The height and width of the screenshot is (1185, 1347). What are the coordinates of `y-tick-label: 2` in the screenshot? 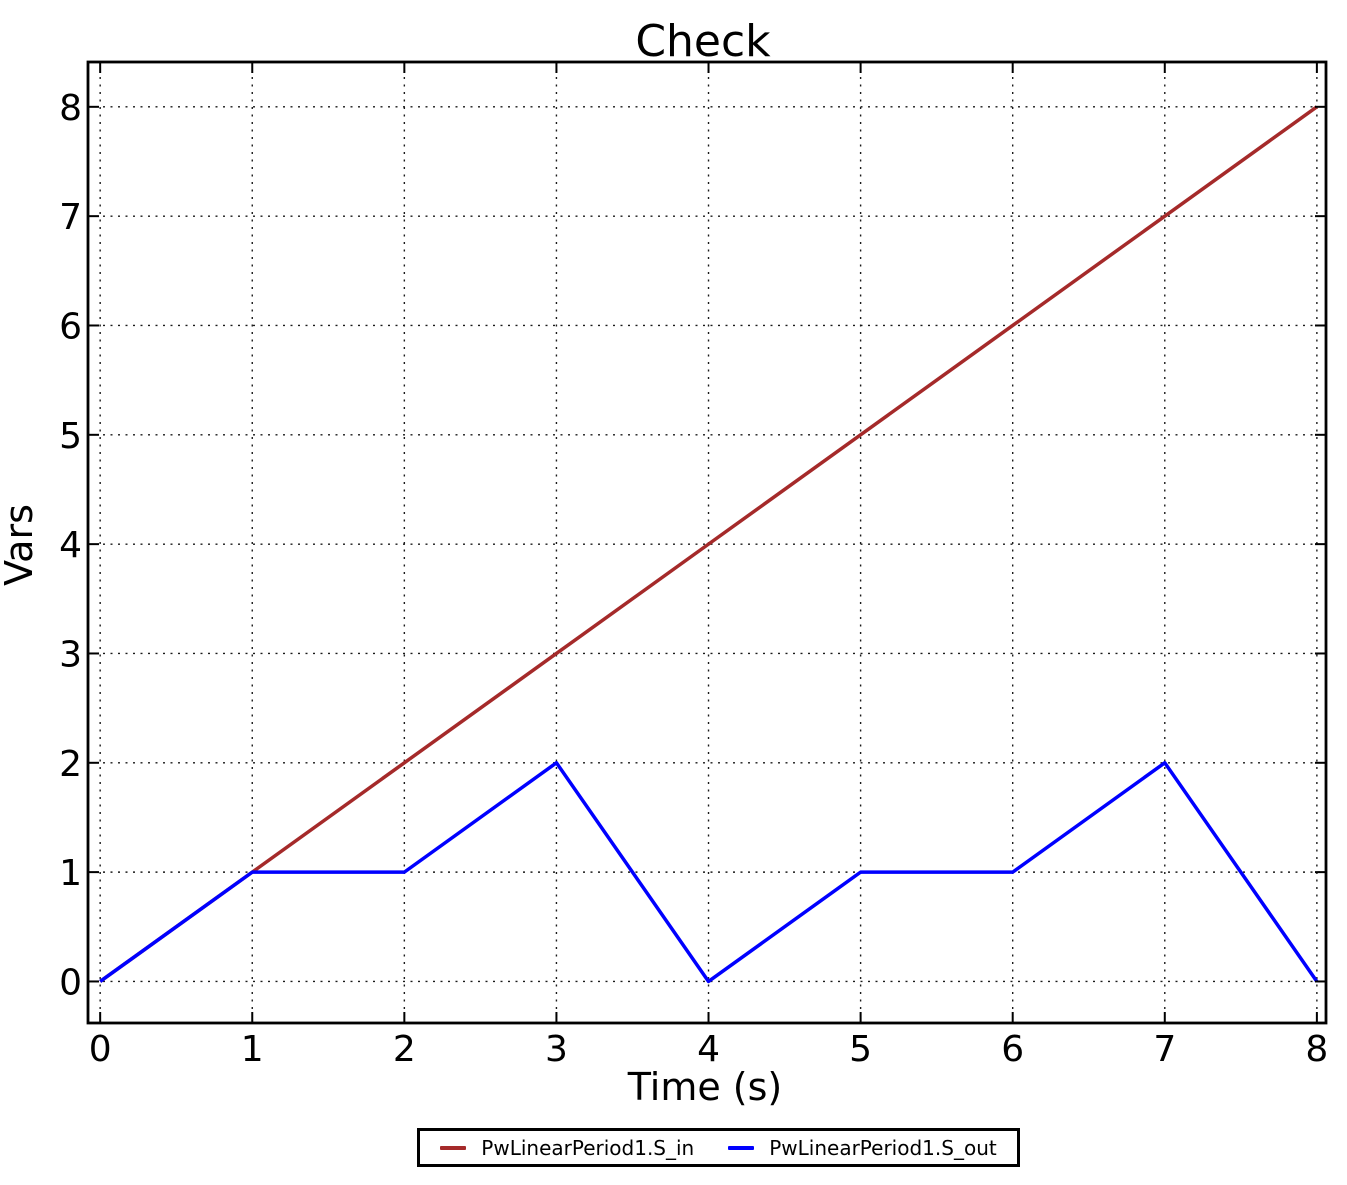 It's located at (70, 764).